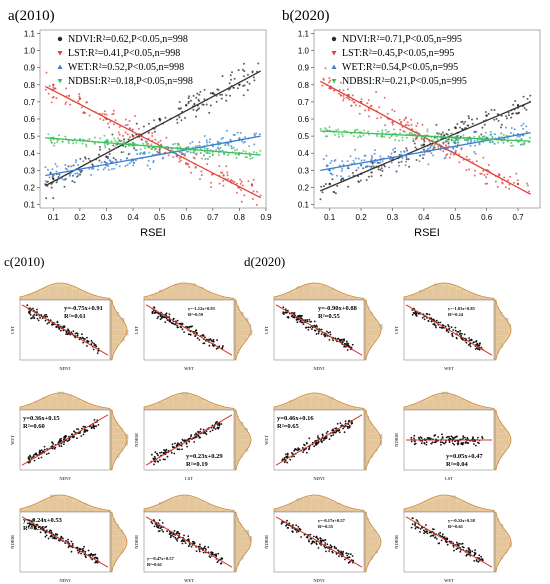 Image resolution: width=550 pixels, height=584 pixels. What do you see at coordinates (30, 153) in the screenshot?
I see `y-tick-label: 0.4` at bounding box center [30, 153].